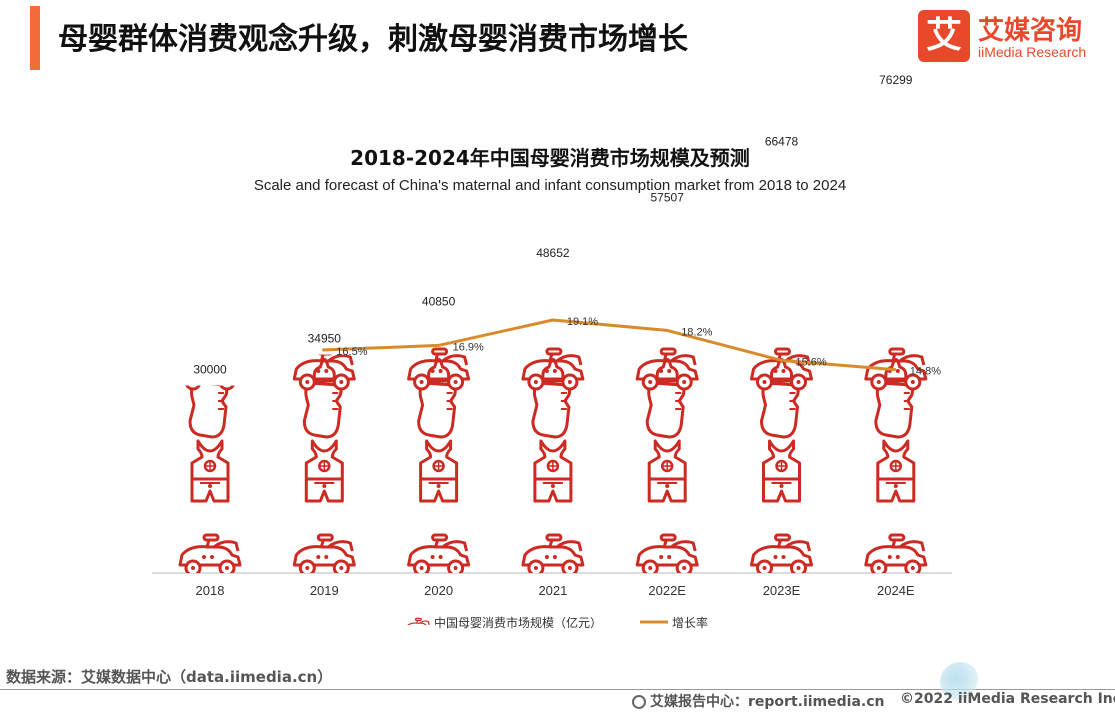 Image resolution: width=1115 pixels, height=715 pixels. I want to click on logo-name-cn: 艾媒咨询, so click(1030, 31).